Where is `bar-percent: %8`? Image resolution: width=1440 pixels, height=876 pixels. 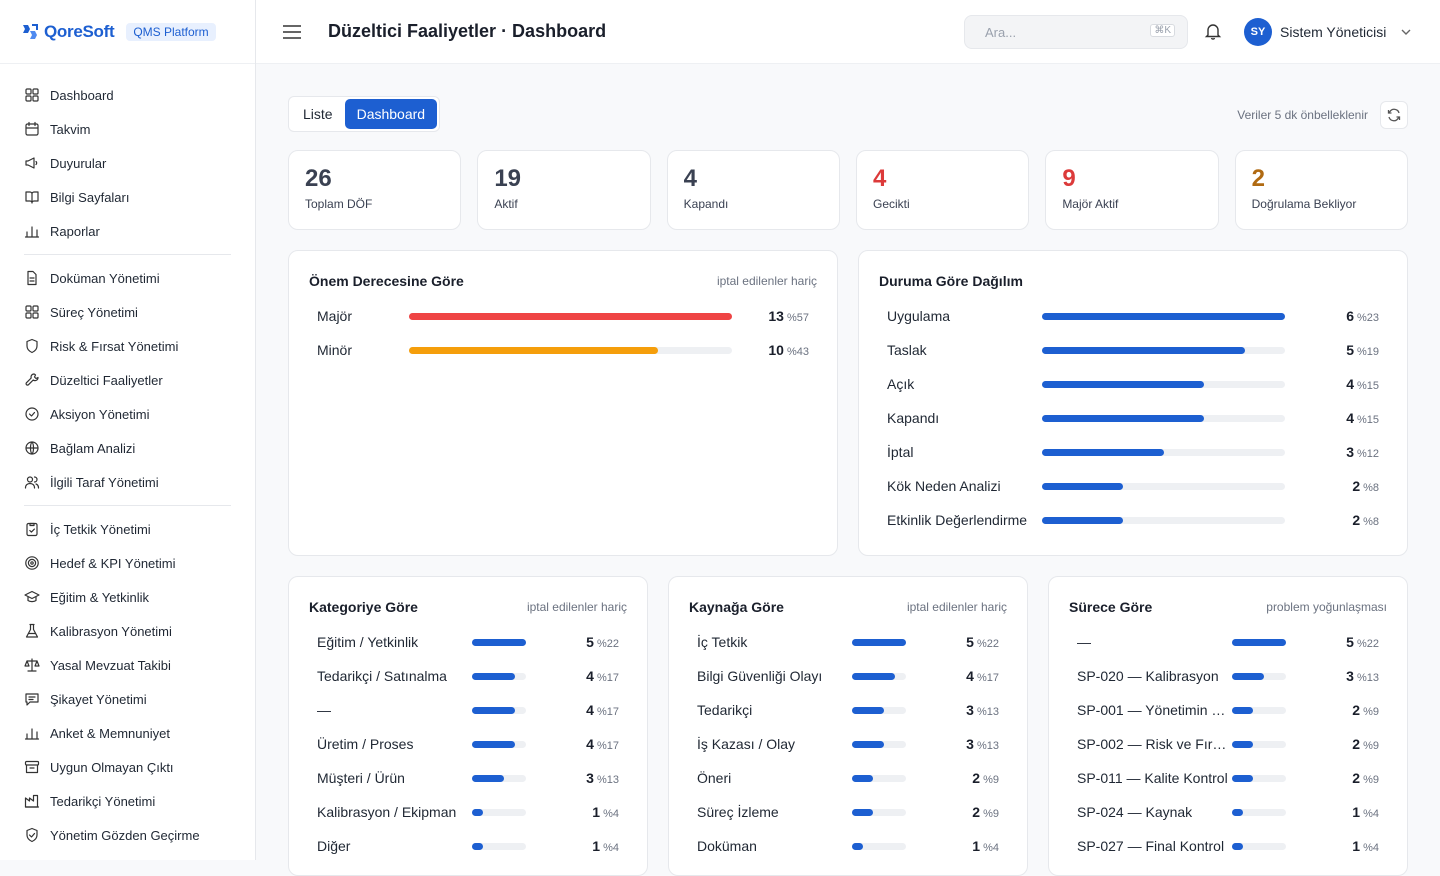 bar-percent: %8 is located at coordinates (1371, 522).